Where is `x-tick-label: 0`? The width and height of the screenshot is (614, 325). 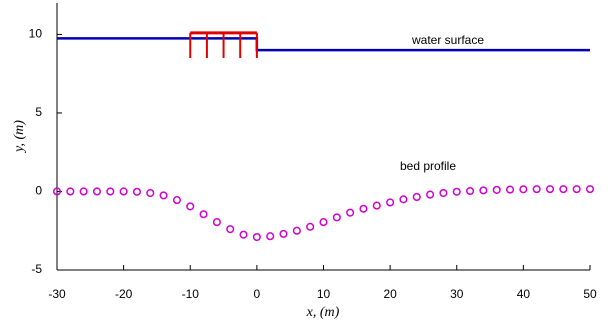
x-tick-label: 0 is located at coordinates (257, 294).